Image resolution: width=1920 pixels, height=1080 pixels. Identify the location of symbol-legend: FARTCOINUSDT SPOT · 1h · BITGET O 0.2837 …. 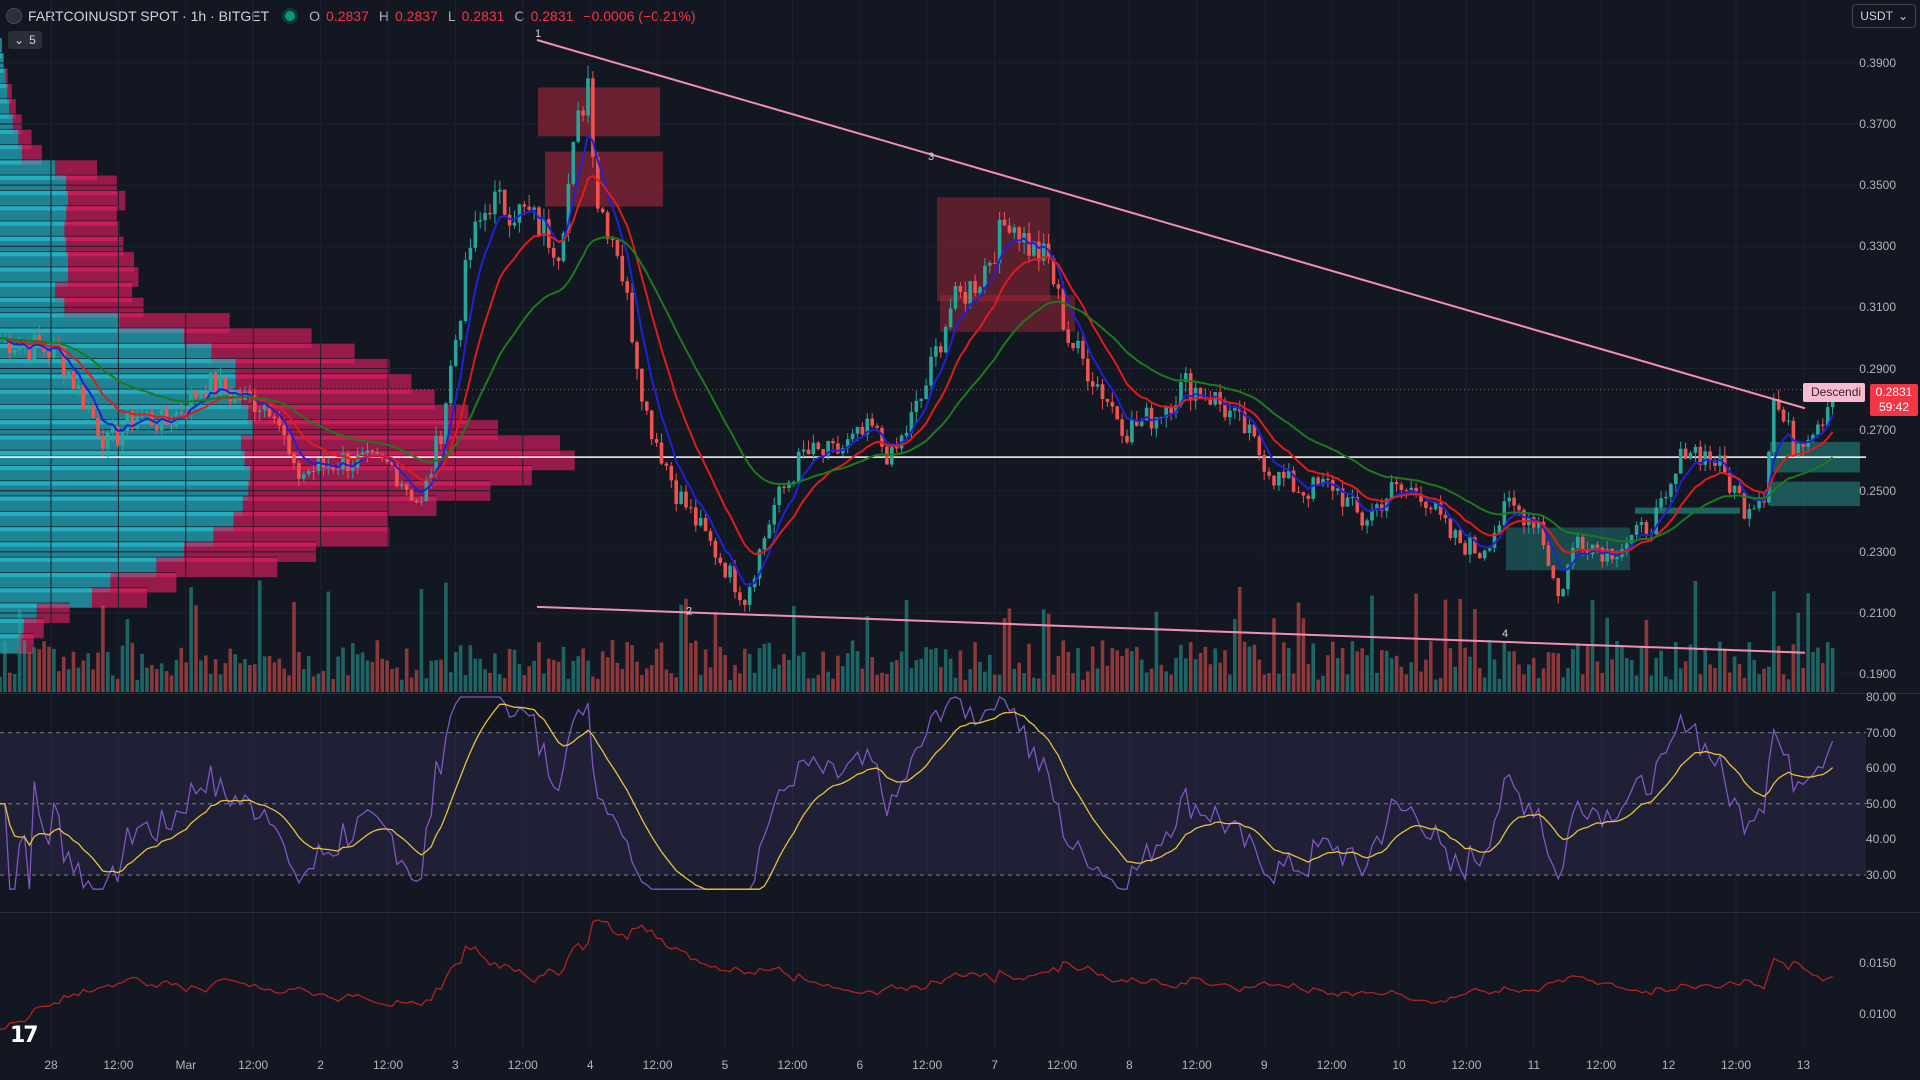
(353, 16).